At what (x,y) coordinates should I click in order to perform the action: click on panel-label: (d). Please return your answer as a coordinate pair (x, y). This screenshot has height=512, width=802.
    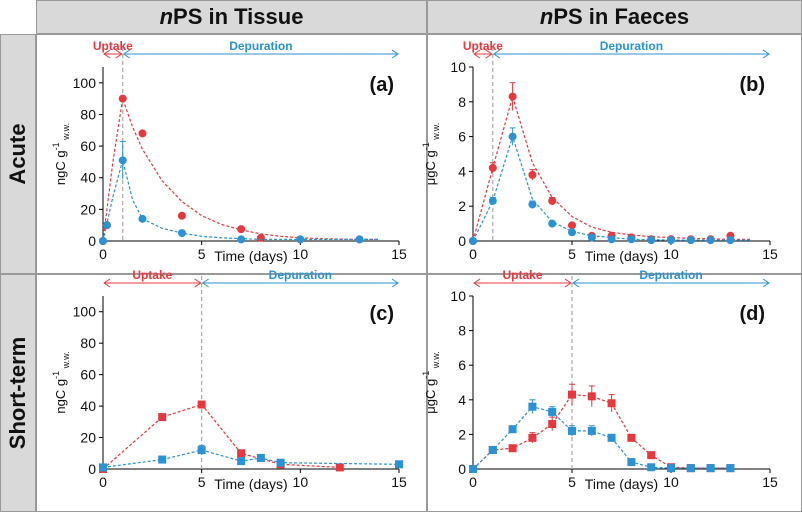
    Looking at the image, I should click on (752, 314).